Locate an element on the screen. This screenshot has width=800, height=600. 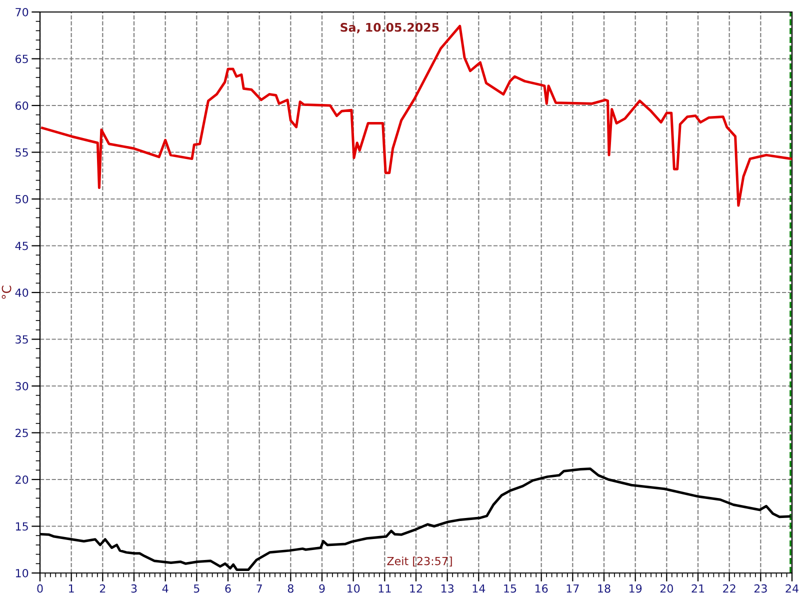
x-tick-label: 2 is located at coordinates (103, 588).